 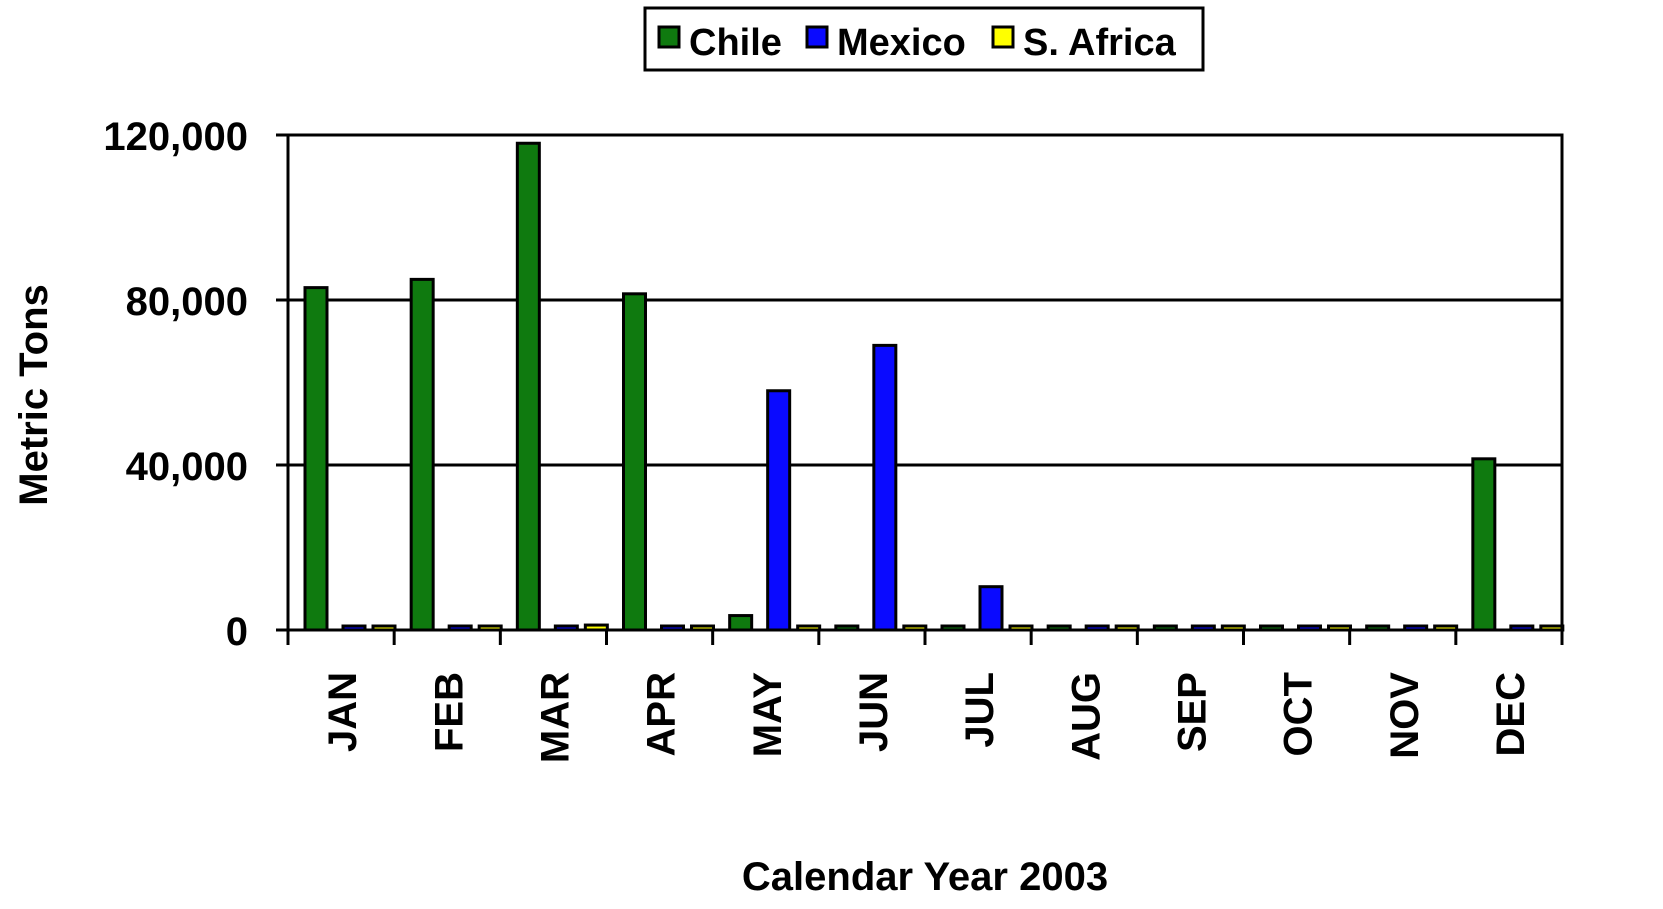 What do you see at coordinates (925, 877) in the screenshot?
I see `x-axis-label: Calendar Year 2003` at bounding box center [925, 877].